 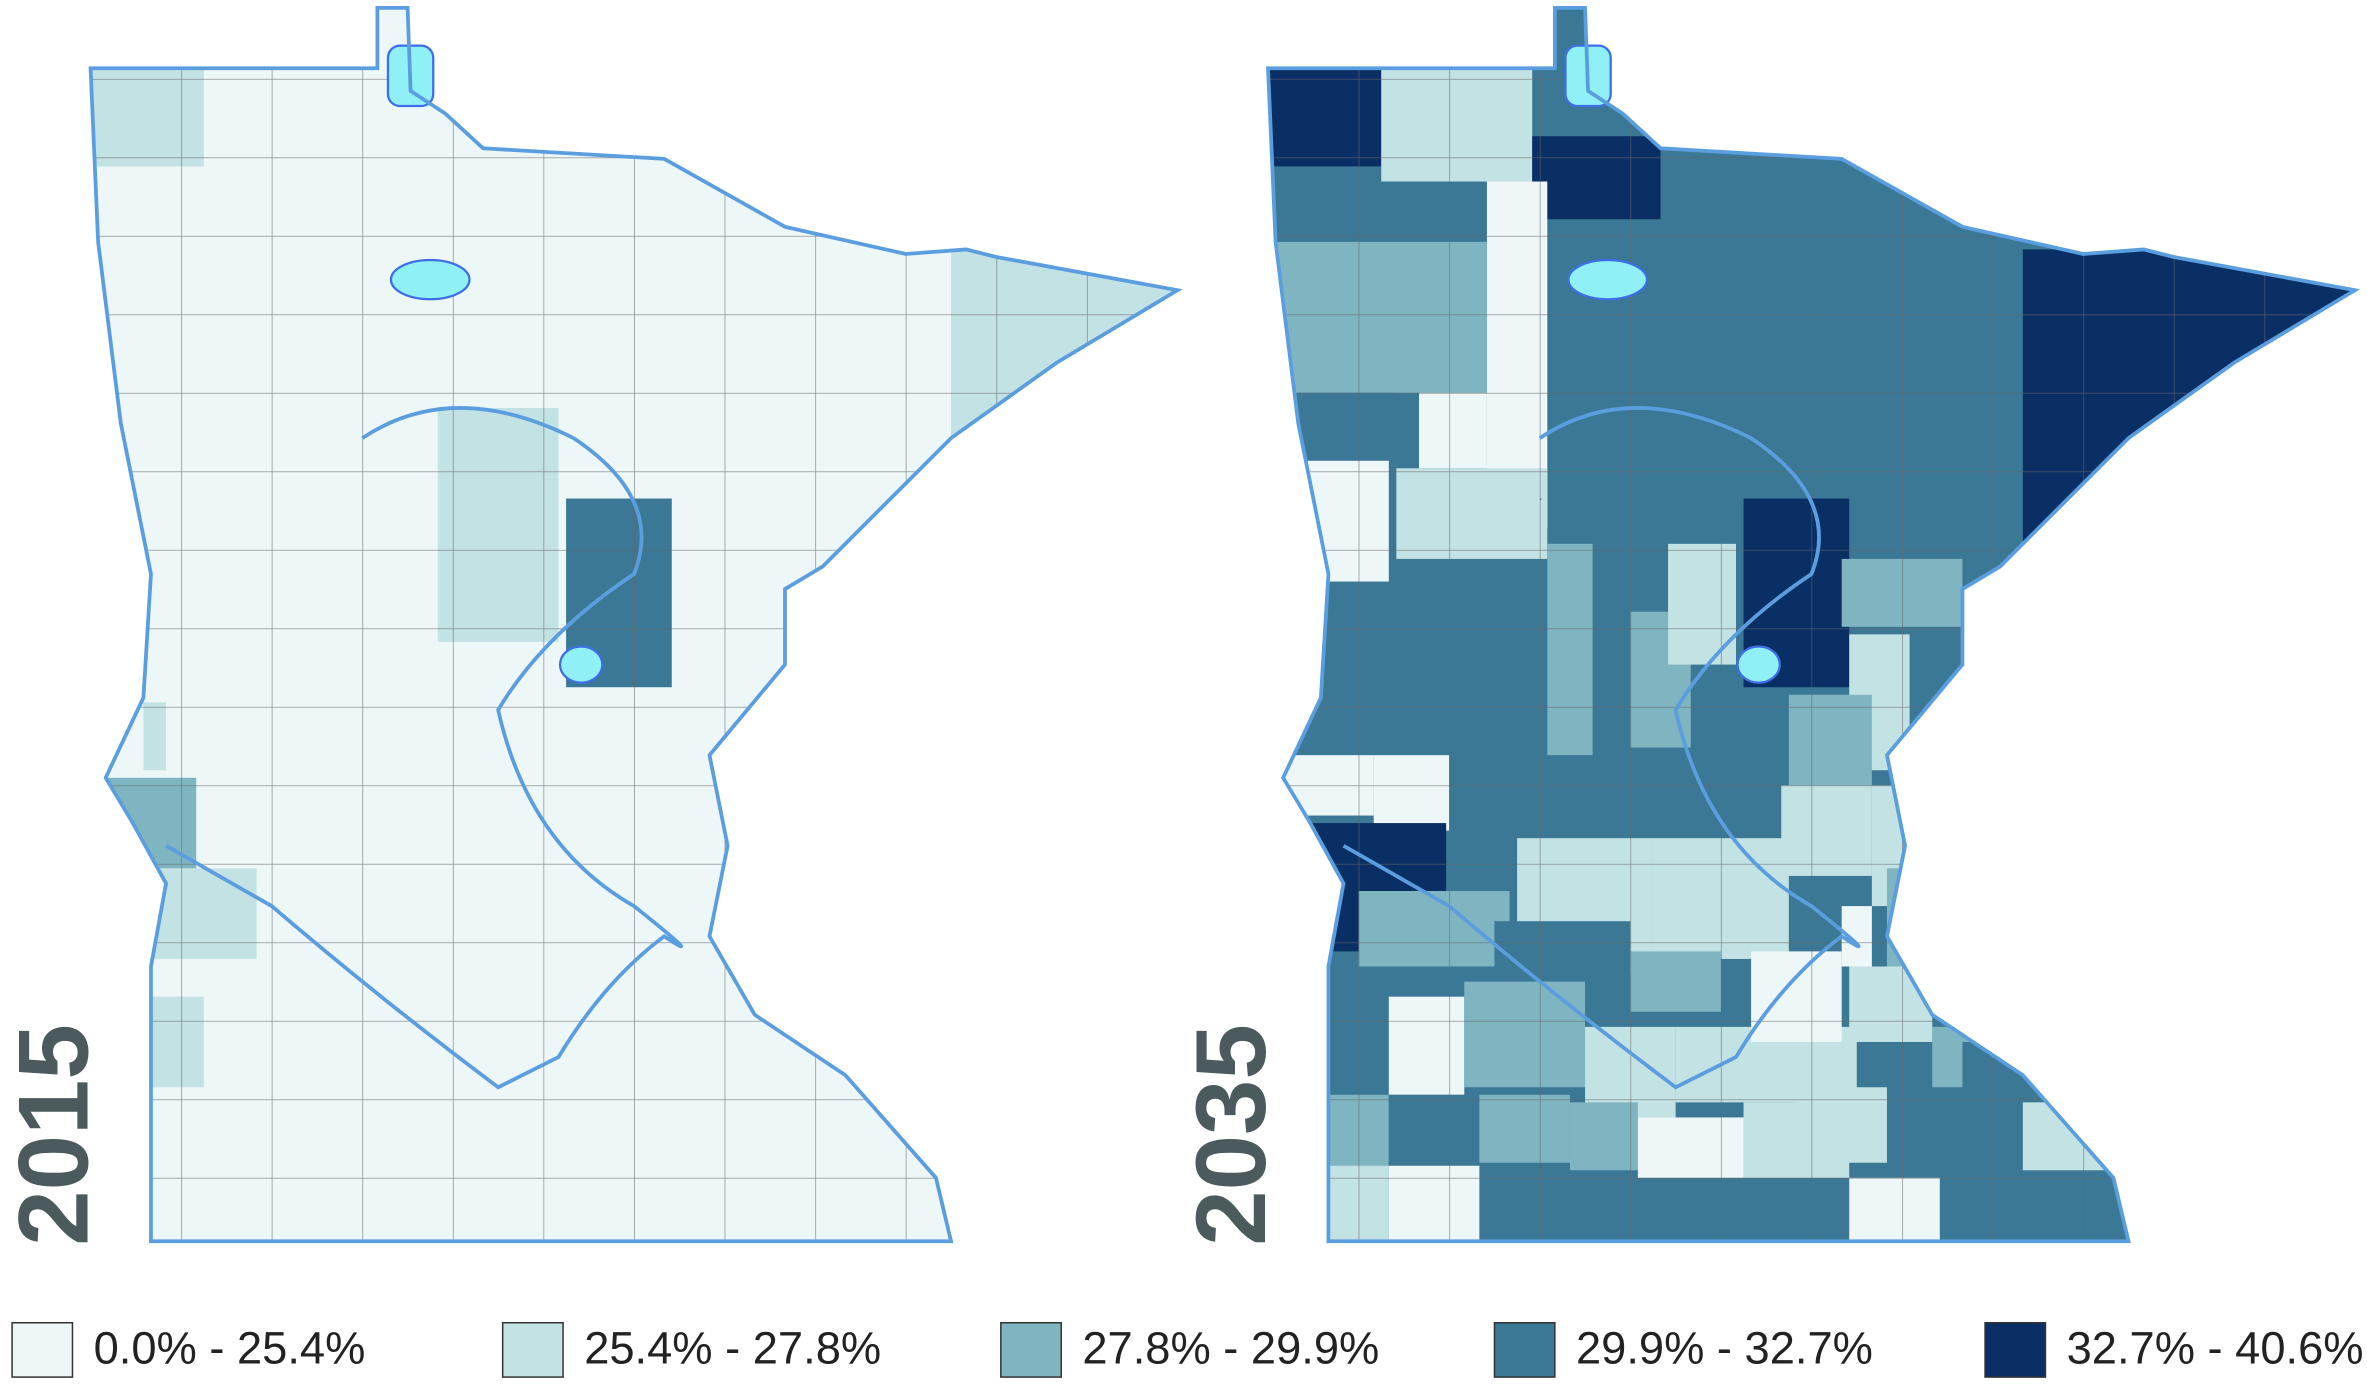 I want to click on legend-label: 29.9% - 32.7%, so click(x=1724, y=1347).